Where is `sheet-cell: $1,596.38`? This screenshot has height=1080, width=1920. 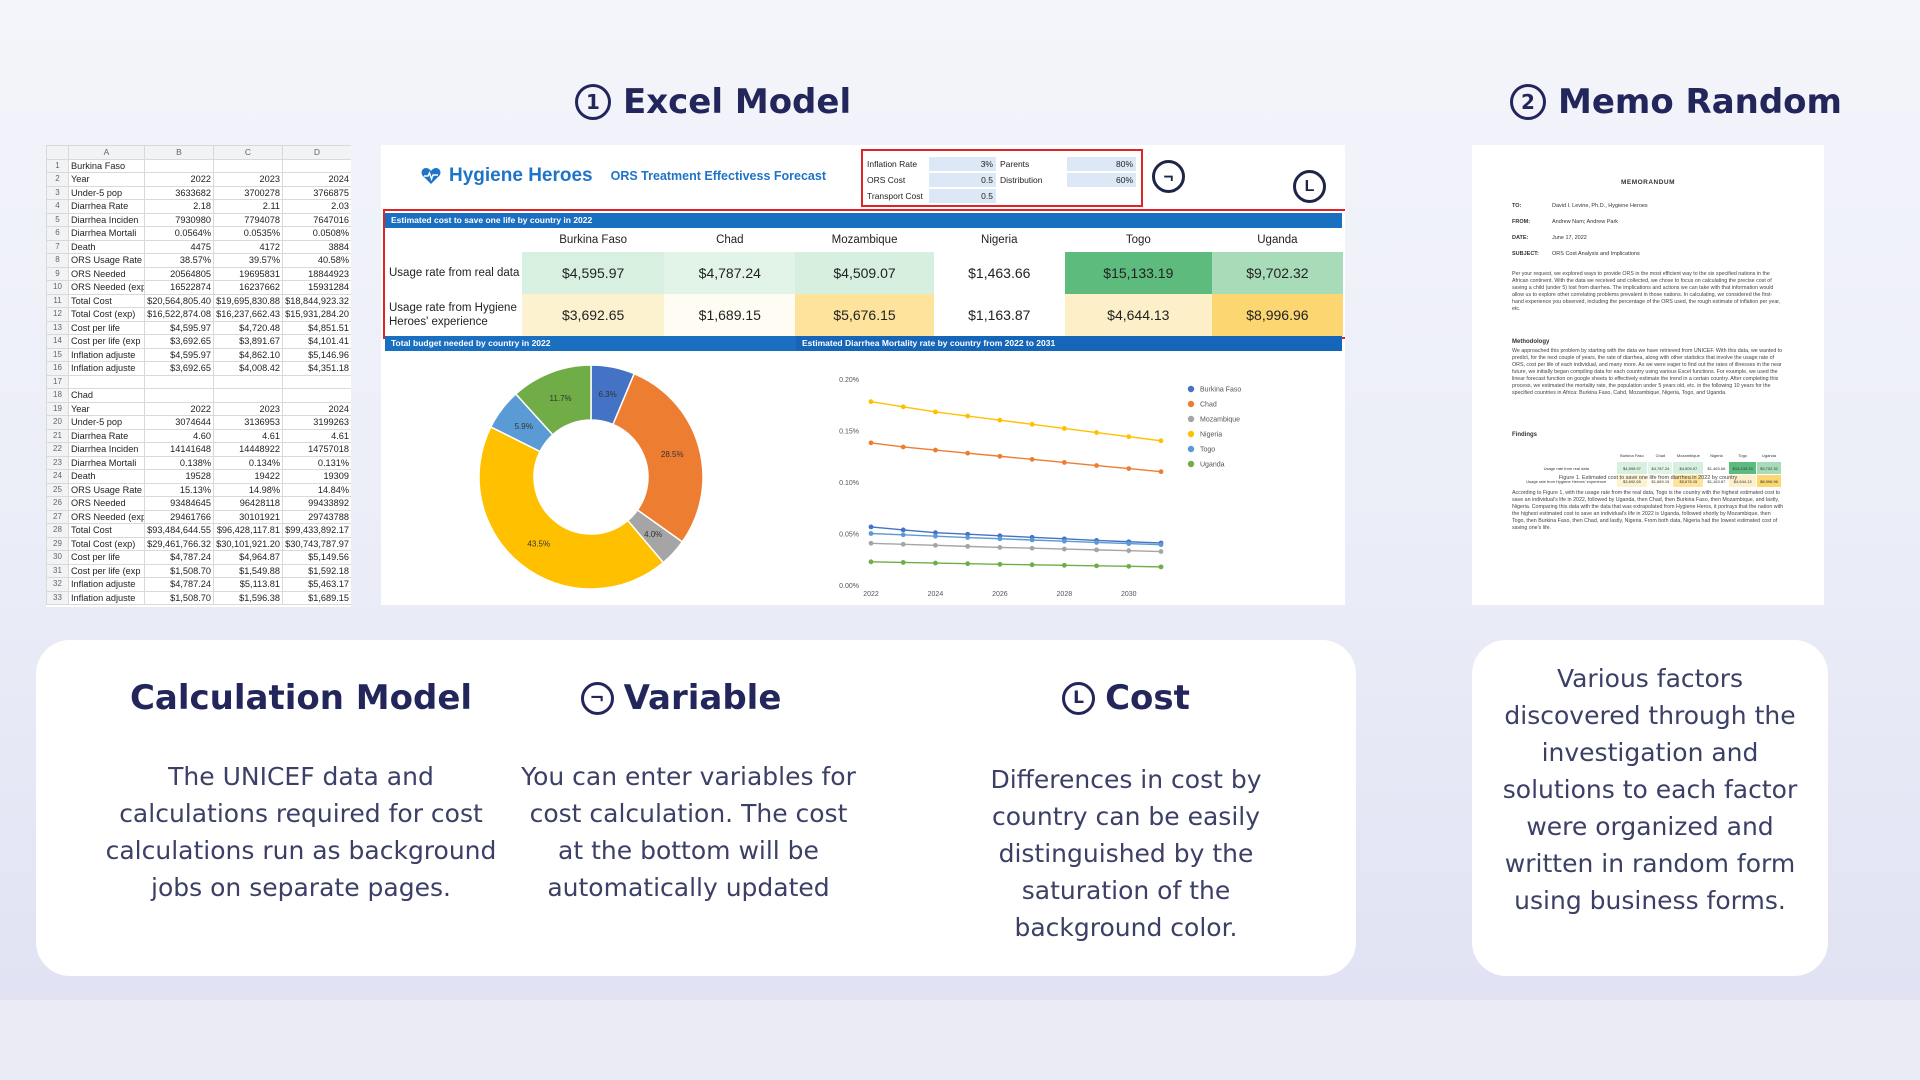
sheet-cell: $1,596.38 is located at coordinates (248, 597).